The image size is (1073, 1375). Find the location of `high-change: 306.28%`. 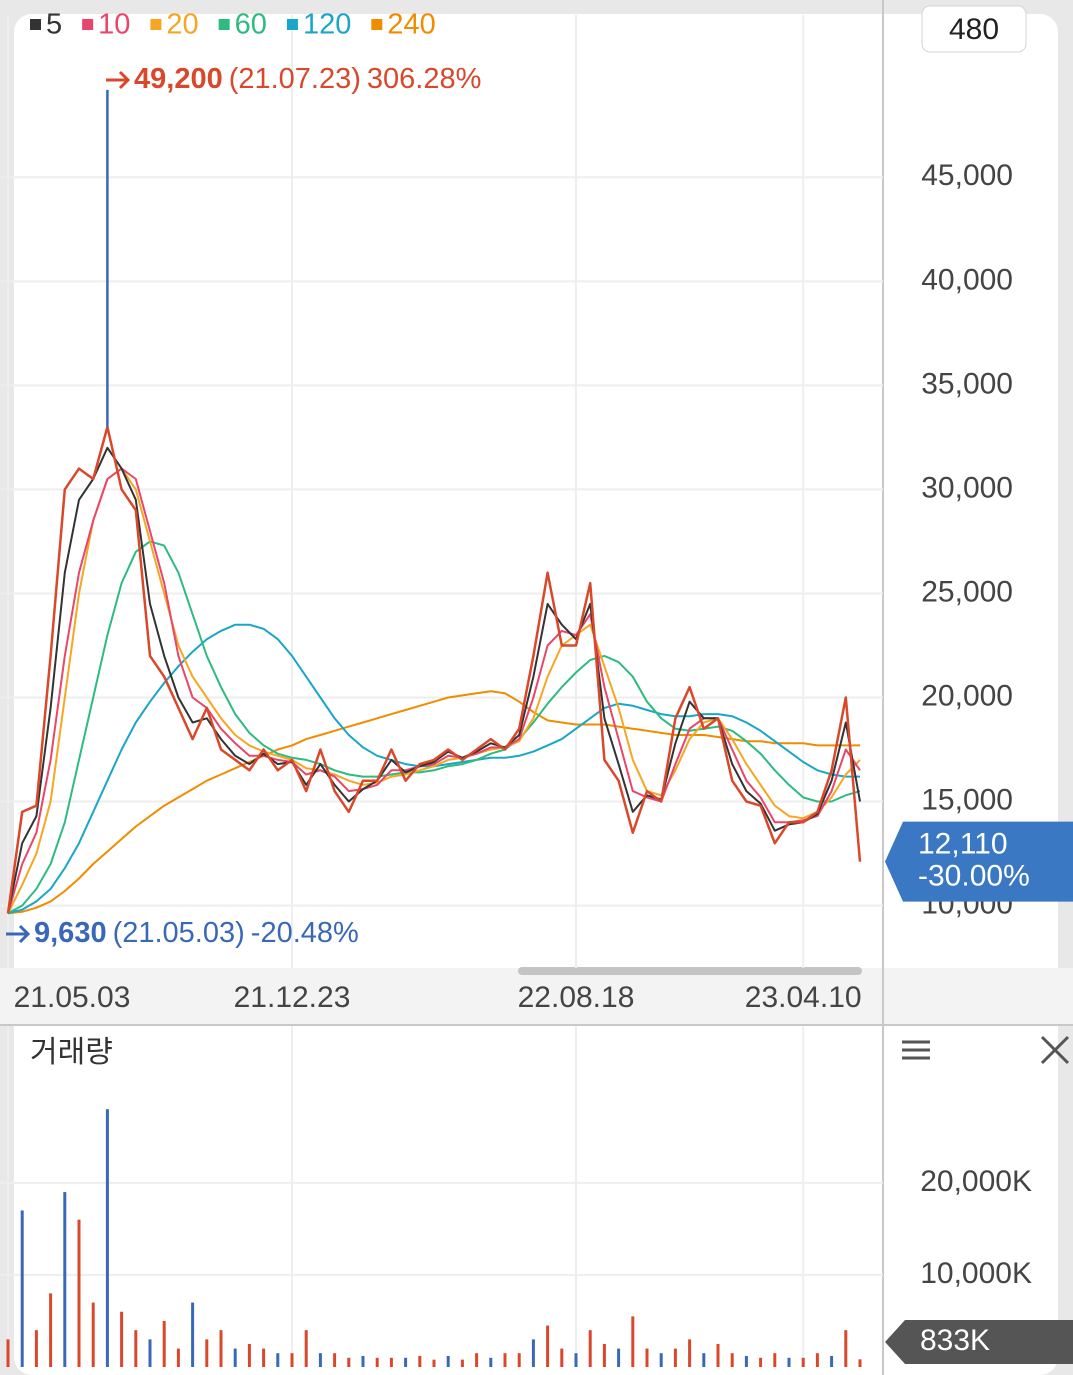

high-change: 306.28% is located at coordinates (424, 79).